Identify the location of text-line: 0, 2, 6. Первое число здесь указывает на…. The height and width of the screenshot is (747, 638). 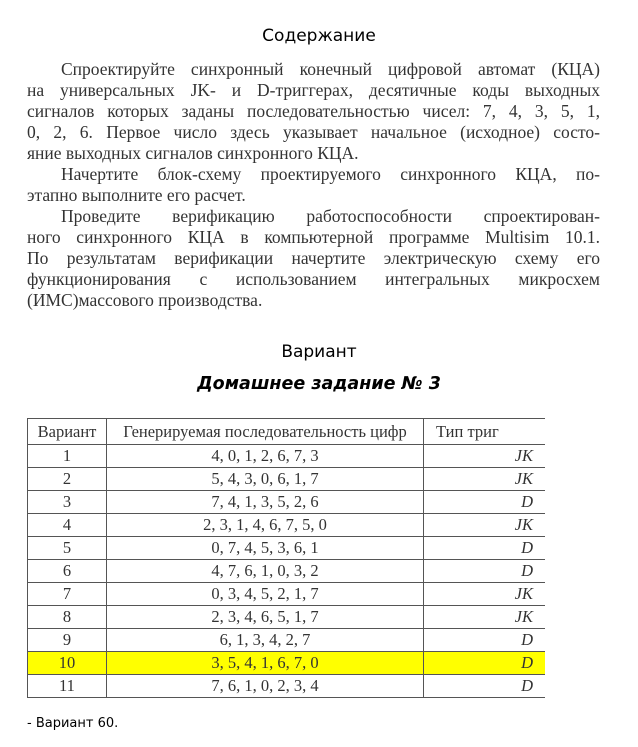
(313, 132).